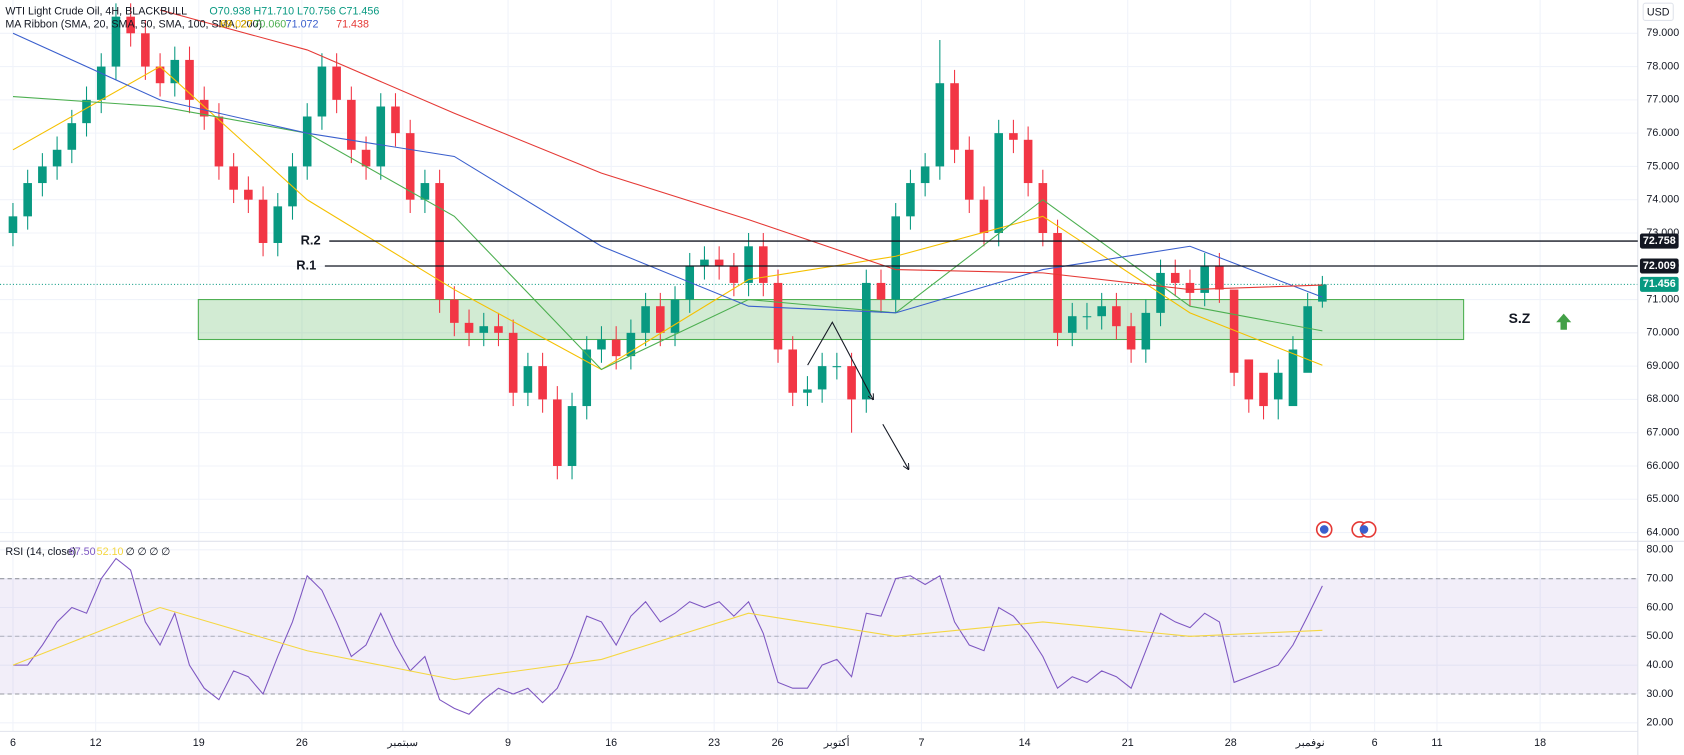 This screenshot has height=755, width=1684. Describe the element at coordinates (1662, 466) in the screenshot. I see `y-tick-label: 66.000` at that location.